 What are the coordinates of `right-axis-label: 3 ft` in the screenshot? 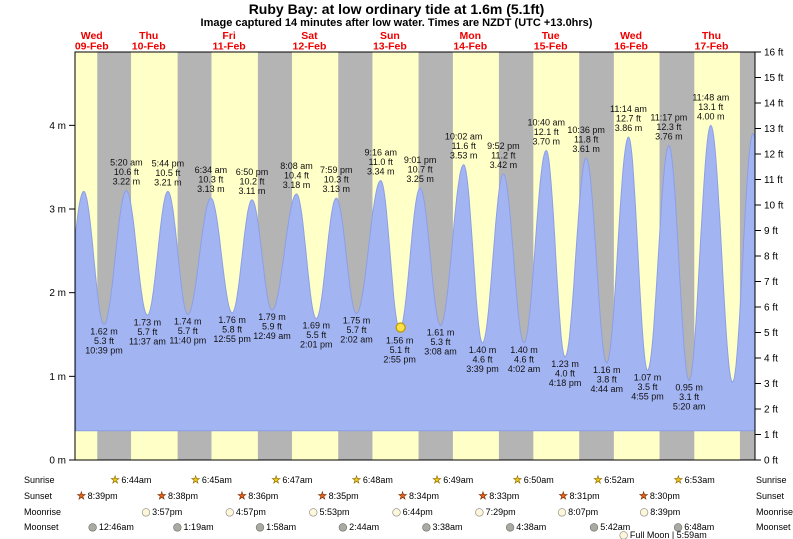 It's located at (771, 384).